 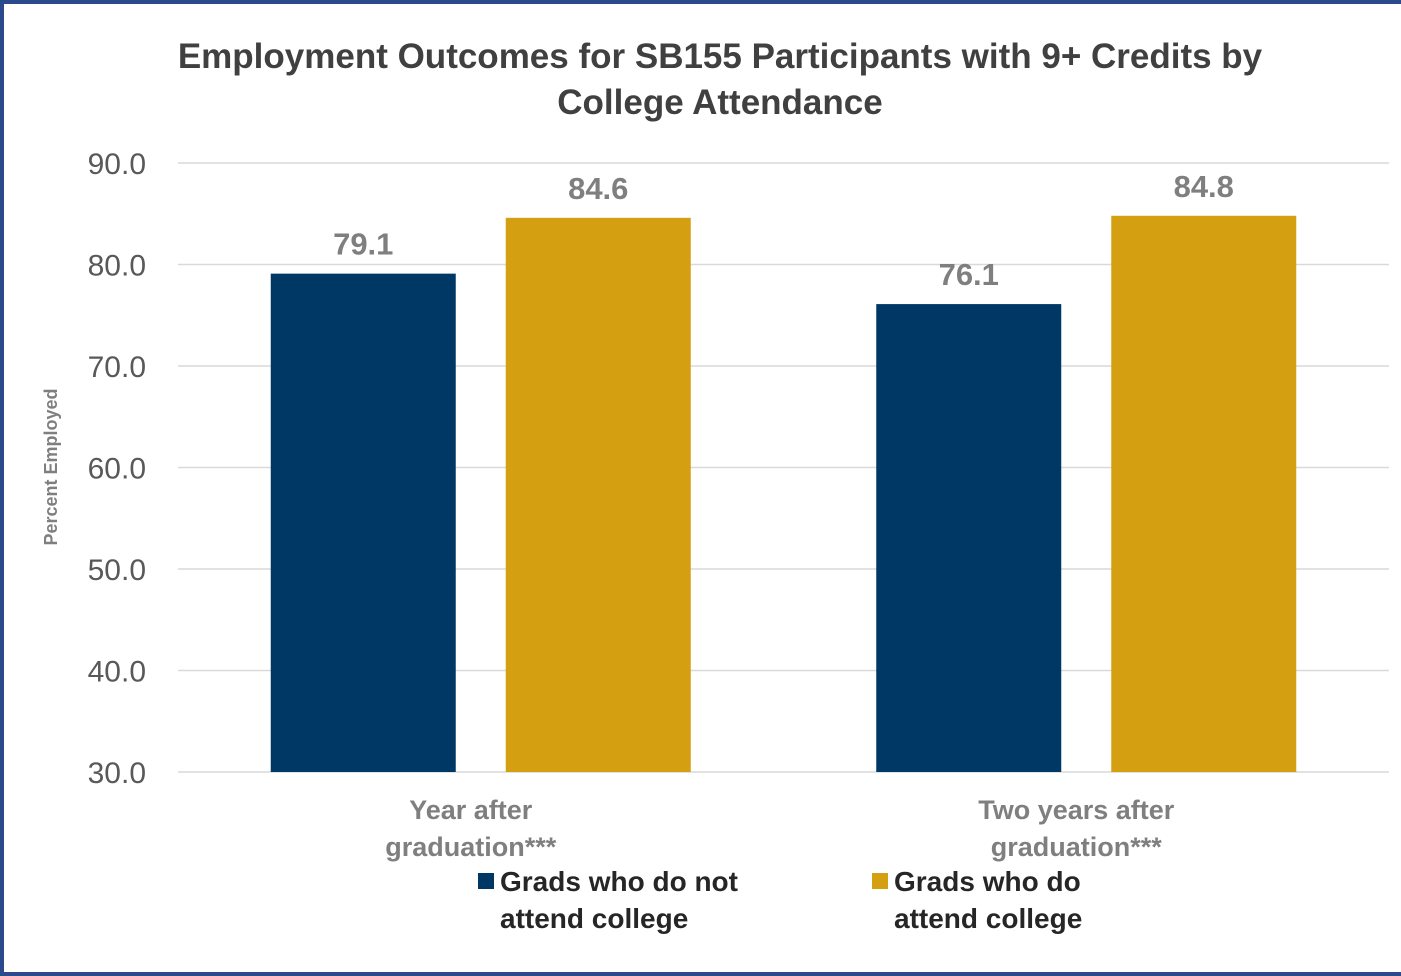 I want to click on category-label: Two years after, so click(x=1076, y=810).